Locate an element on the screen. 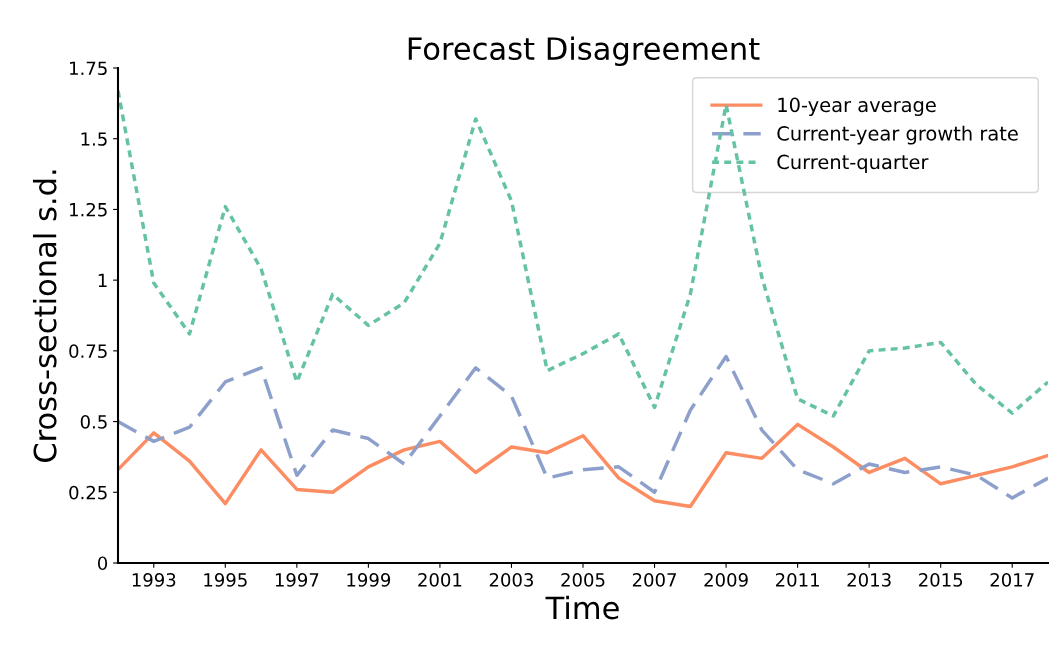 The height and width of the screenshot is (648, 1064). x-tick-label: 2009 is located at coordinates (726, 580).